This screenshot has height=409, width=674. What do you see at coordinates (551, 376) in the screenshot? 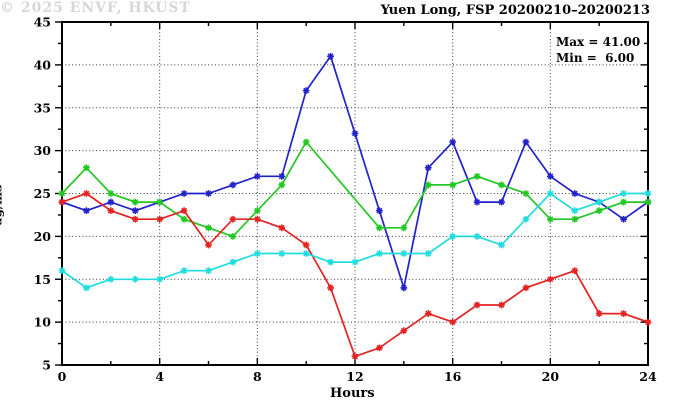
I see `x-tick-label: 20` at bounding box center [551, 376].